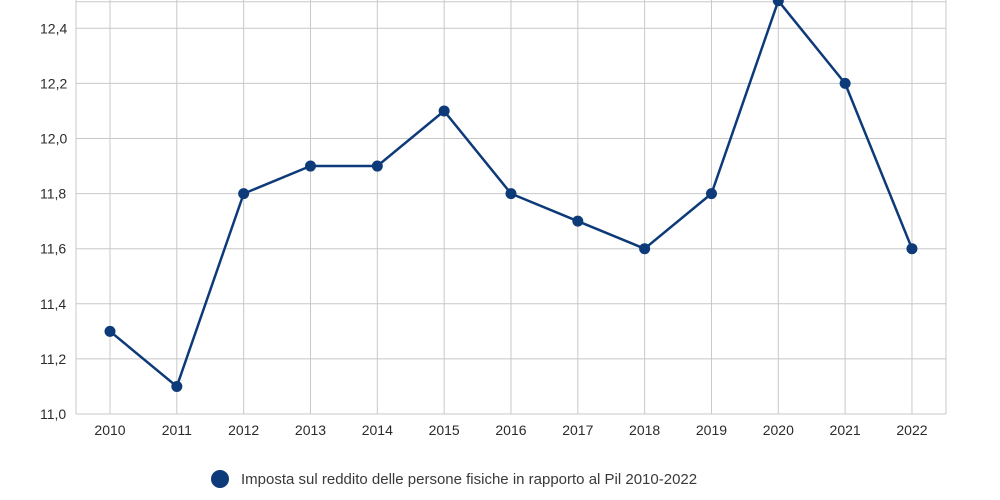  I want to click on y-tick-label: 12,2, so click(53, 83).